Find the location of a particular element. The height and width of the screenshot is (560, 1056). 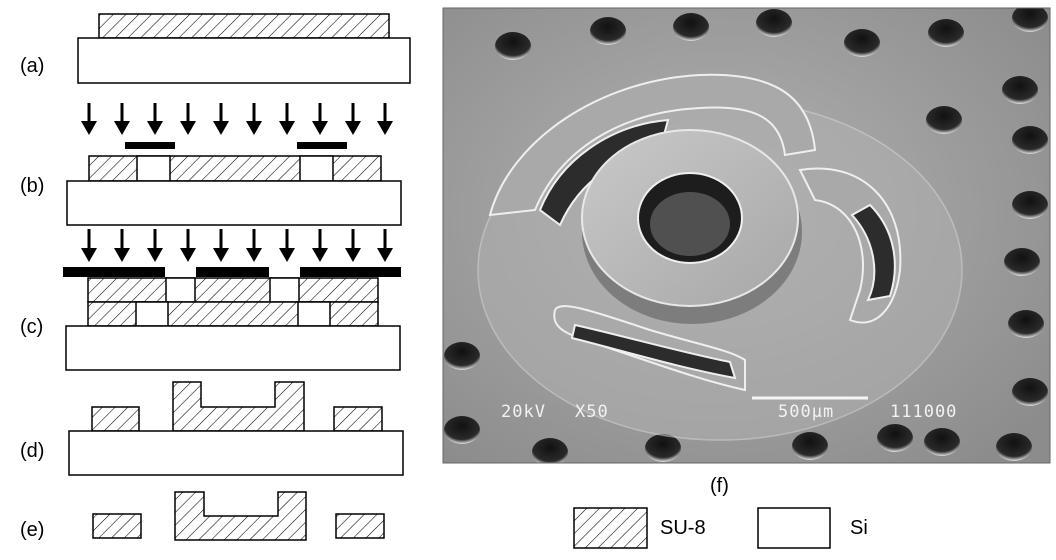

legend: SU-8 Si is located at coordinates (720, 528).